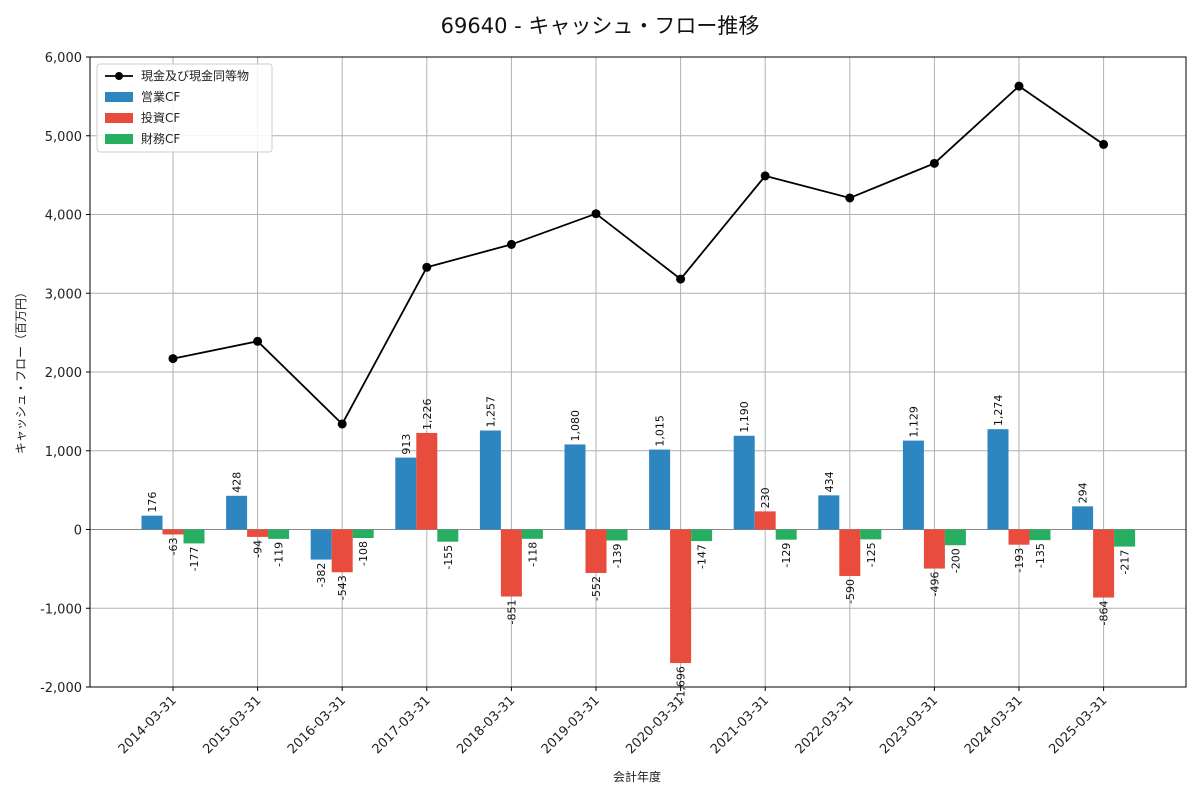 This screenshot has width=1200, height=800. Describe the element at coordinates (63, 137) in the screenshot. I see `y-tick-label: 5,000` at that location.